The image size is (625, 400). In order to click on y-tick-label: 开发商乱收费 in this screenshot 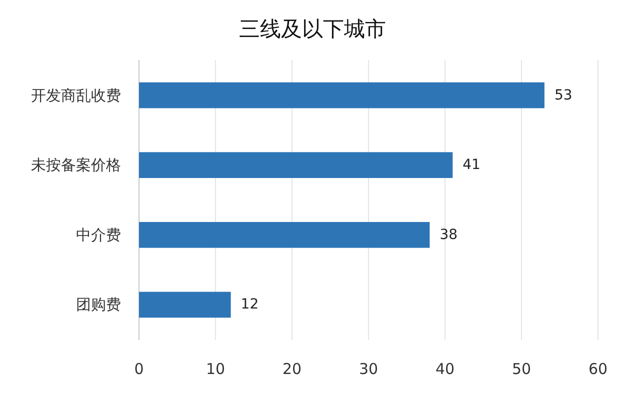, I will do `click(76, 95)`.